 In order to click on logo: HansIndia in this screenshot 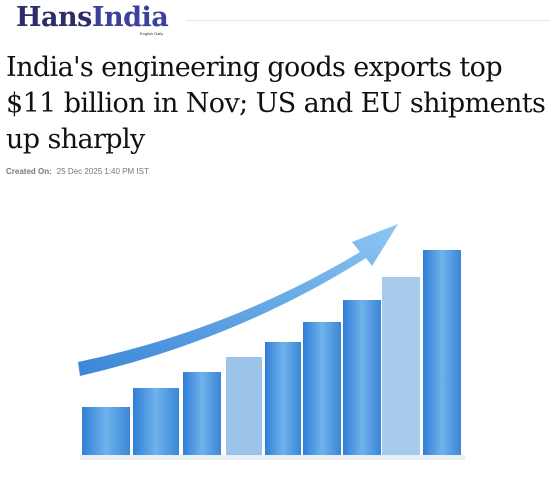, I will do `click(92, 17)`.